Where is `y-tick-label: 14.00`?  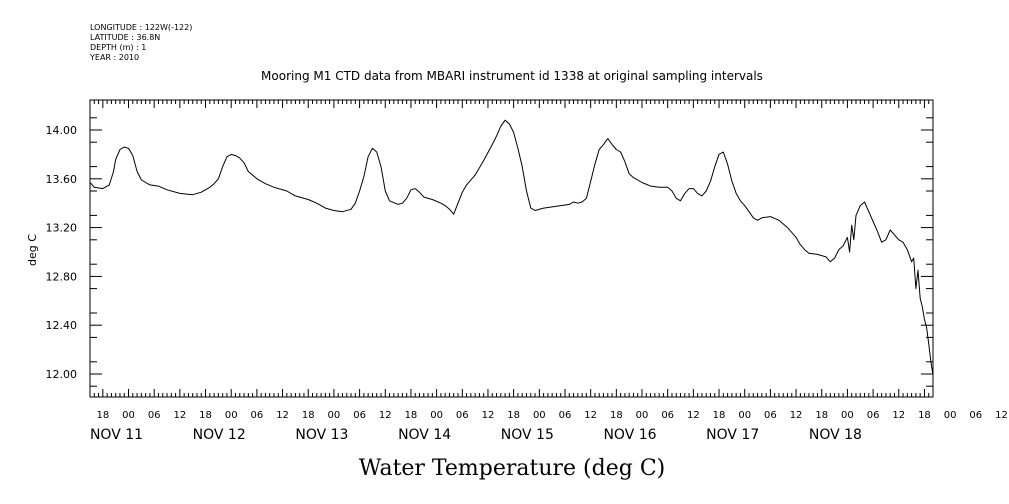 y-tick-label: 14.00 is located at coordinates (62, 130).